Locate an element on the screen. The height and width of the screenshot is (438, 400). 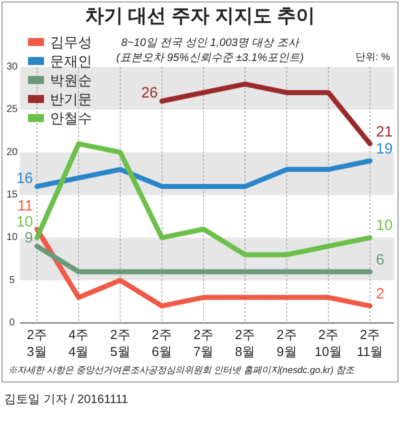
data-label: 9 is located at coordinates (28, 238).